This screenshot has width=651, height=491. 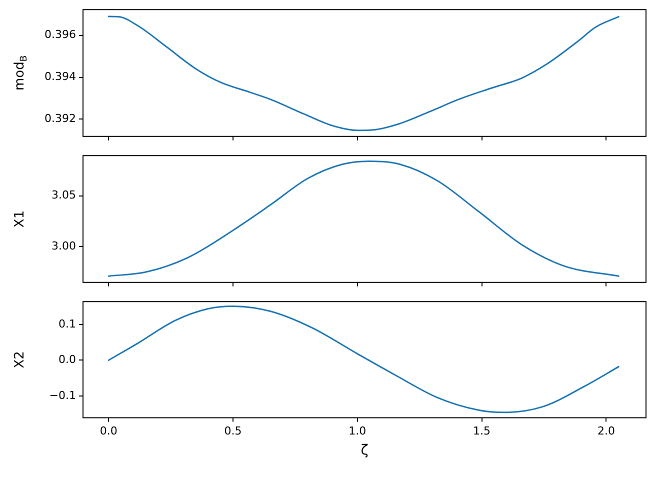 What do you see at coordinates (20, 359) in the screenshot?
I see `y-axis-title: X2` at bounding box center [20, 359].